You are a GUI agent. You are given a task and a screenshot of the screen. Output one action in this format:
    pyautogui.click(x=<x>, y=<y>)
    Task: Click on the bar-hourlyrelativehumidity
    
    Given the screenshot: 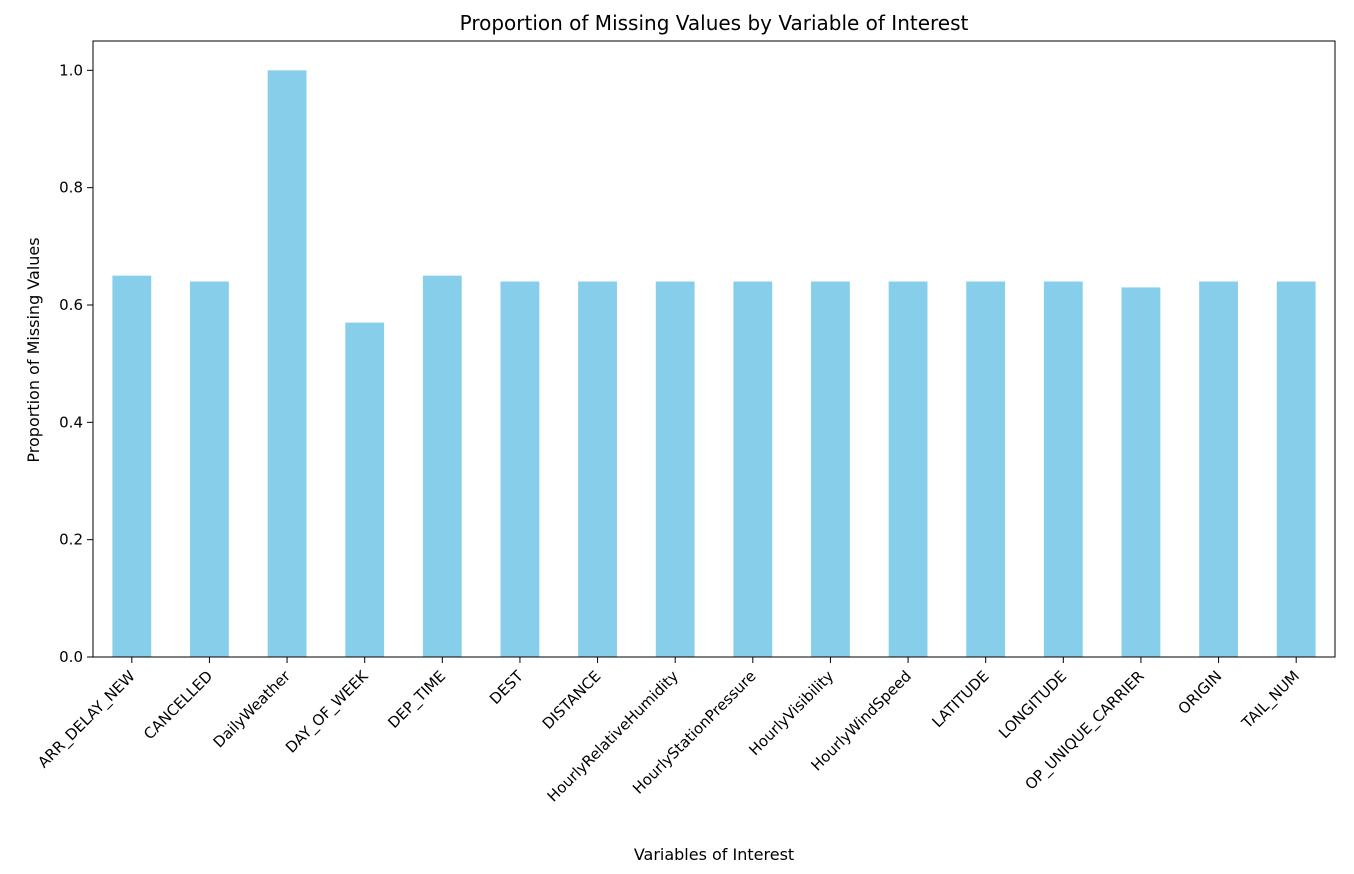 What is the action you would take?
    pyautogui.click(x=675, y=469)
    